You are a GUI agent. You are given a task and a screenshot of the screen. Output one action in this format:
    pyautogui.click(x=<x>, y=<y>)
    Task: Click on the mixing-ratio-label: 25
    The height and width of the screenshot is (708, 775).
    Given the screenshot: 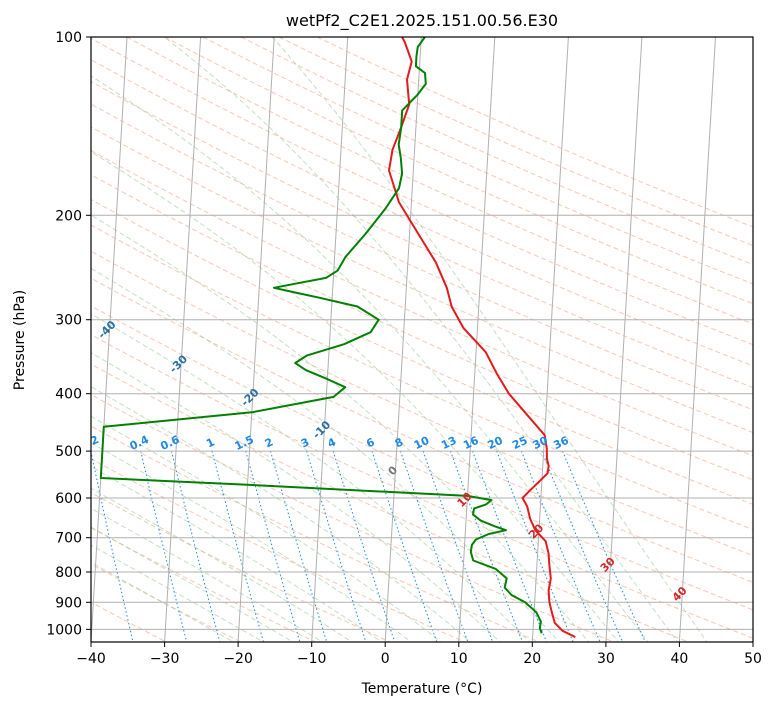 What is the action you would take?
    pyautogui.click(x=519, y=443)
    